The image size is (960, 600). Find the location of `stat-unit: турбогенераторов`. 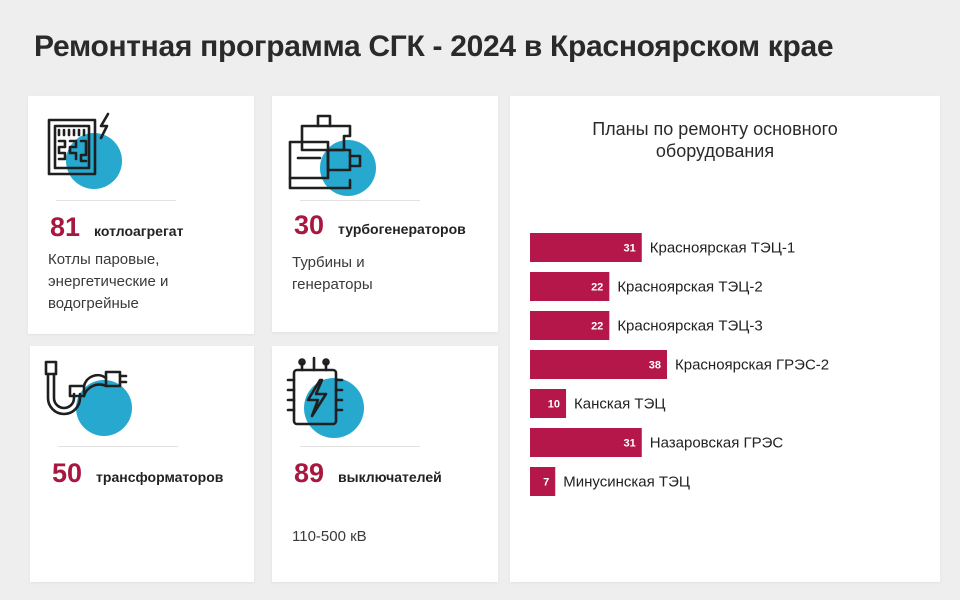

stat-unit: турбогенераторов is located at coordinates (402, 229).